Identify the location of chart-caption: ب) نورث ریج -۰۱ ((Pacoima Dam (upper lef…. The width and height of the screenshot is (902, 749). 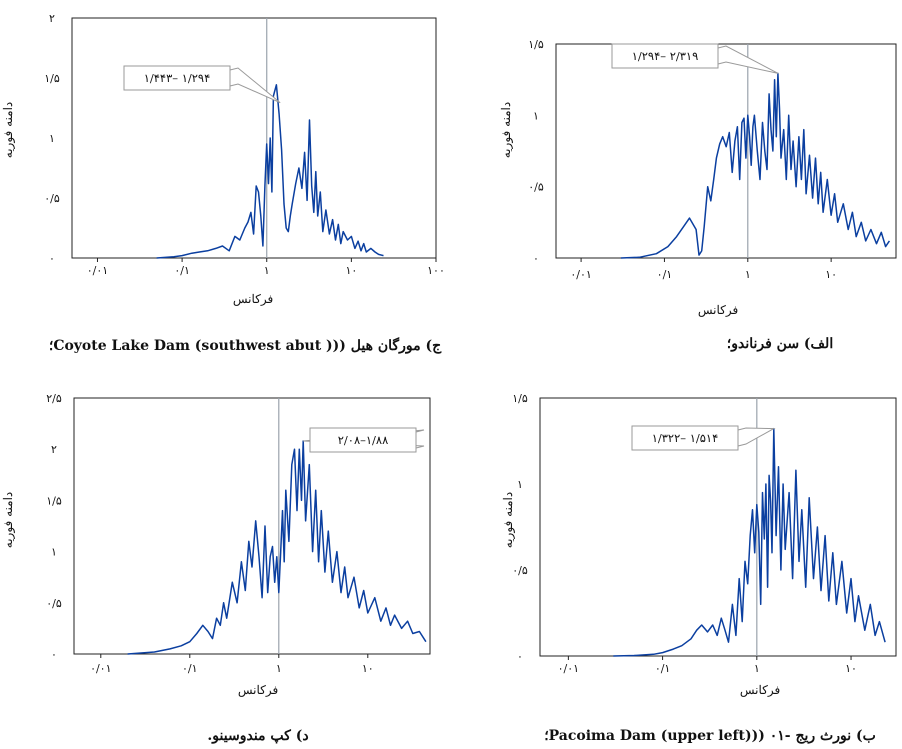
(710, 736).